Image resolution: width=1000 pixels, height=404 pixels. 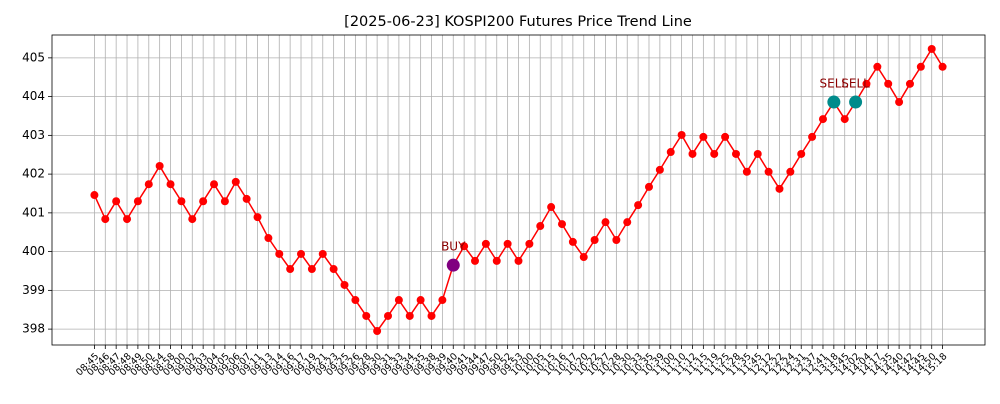 What do you see at coordinates (33, 135) in the screenshot?
I see `y-tick-label: 403` at bounding box center [33, 135].